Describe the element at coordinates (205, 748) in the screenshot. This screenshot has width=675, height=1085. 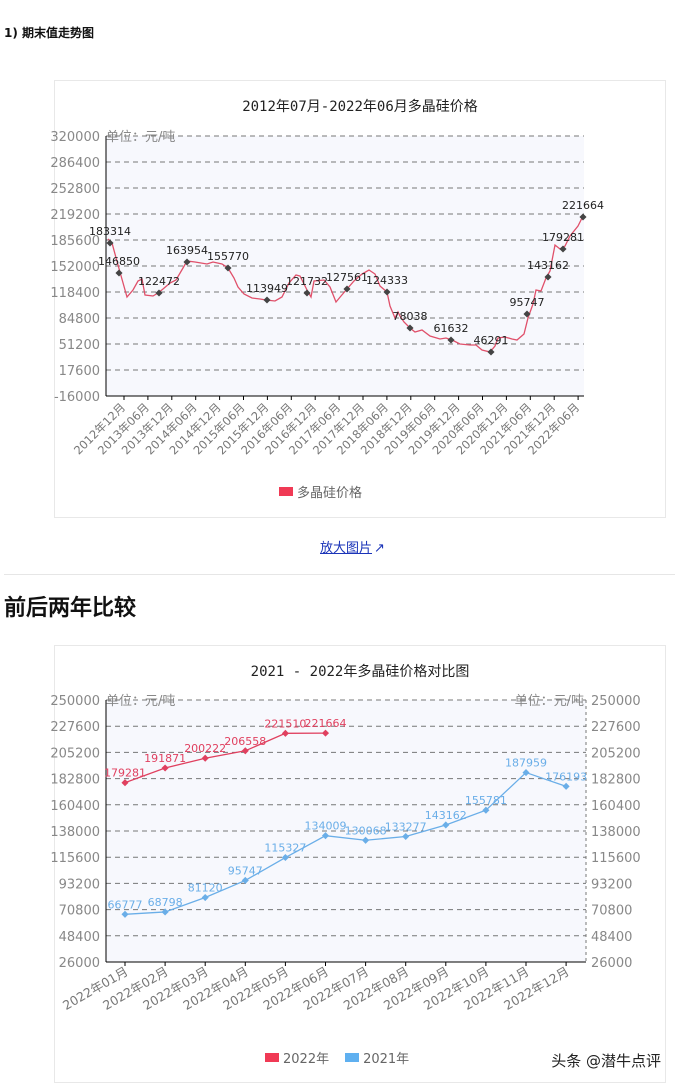
I see `svg-text: 200222` at that location.